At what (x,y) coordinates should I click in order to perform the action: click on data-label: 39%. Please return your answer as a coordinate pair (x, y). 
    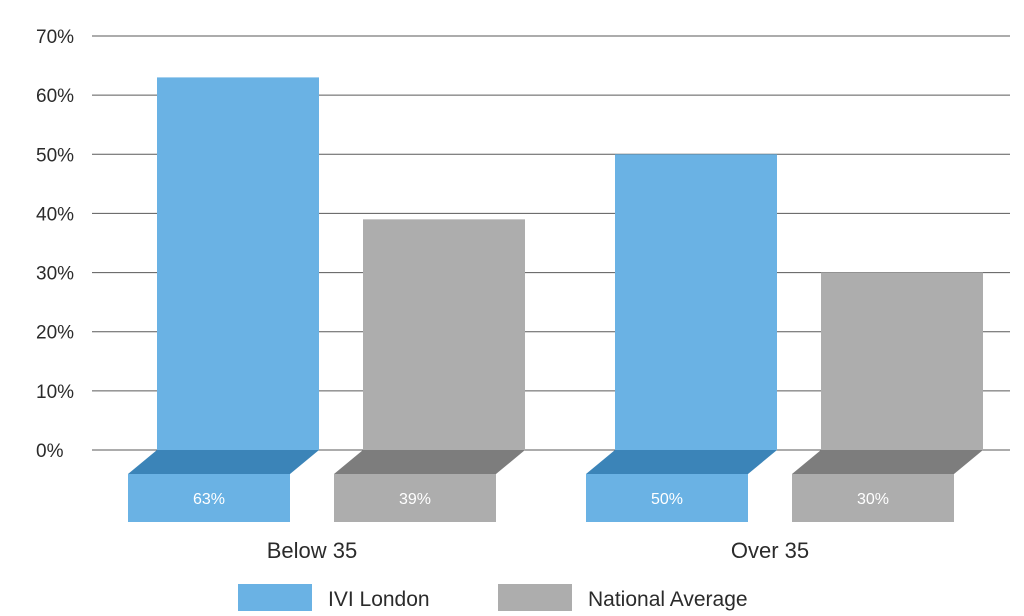
    Looking at the image, I should click on (415, 499).